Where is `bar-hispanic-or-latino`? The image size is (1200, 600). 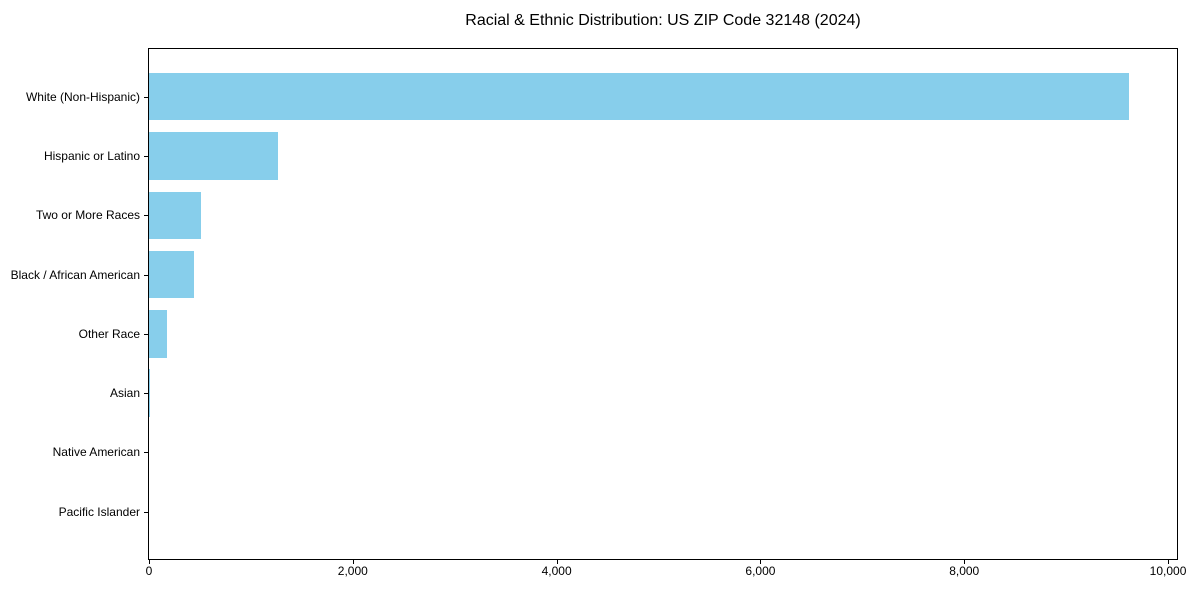
bar-hispanic-or-latino is located at coordinates (213, 156).